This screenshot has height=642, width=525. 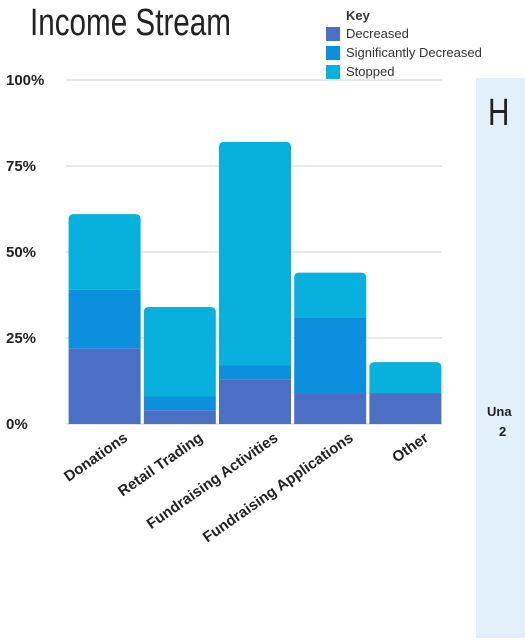 I want to click on legend-swatch-decreased, so click(x=333, y=33).